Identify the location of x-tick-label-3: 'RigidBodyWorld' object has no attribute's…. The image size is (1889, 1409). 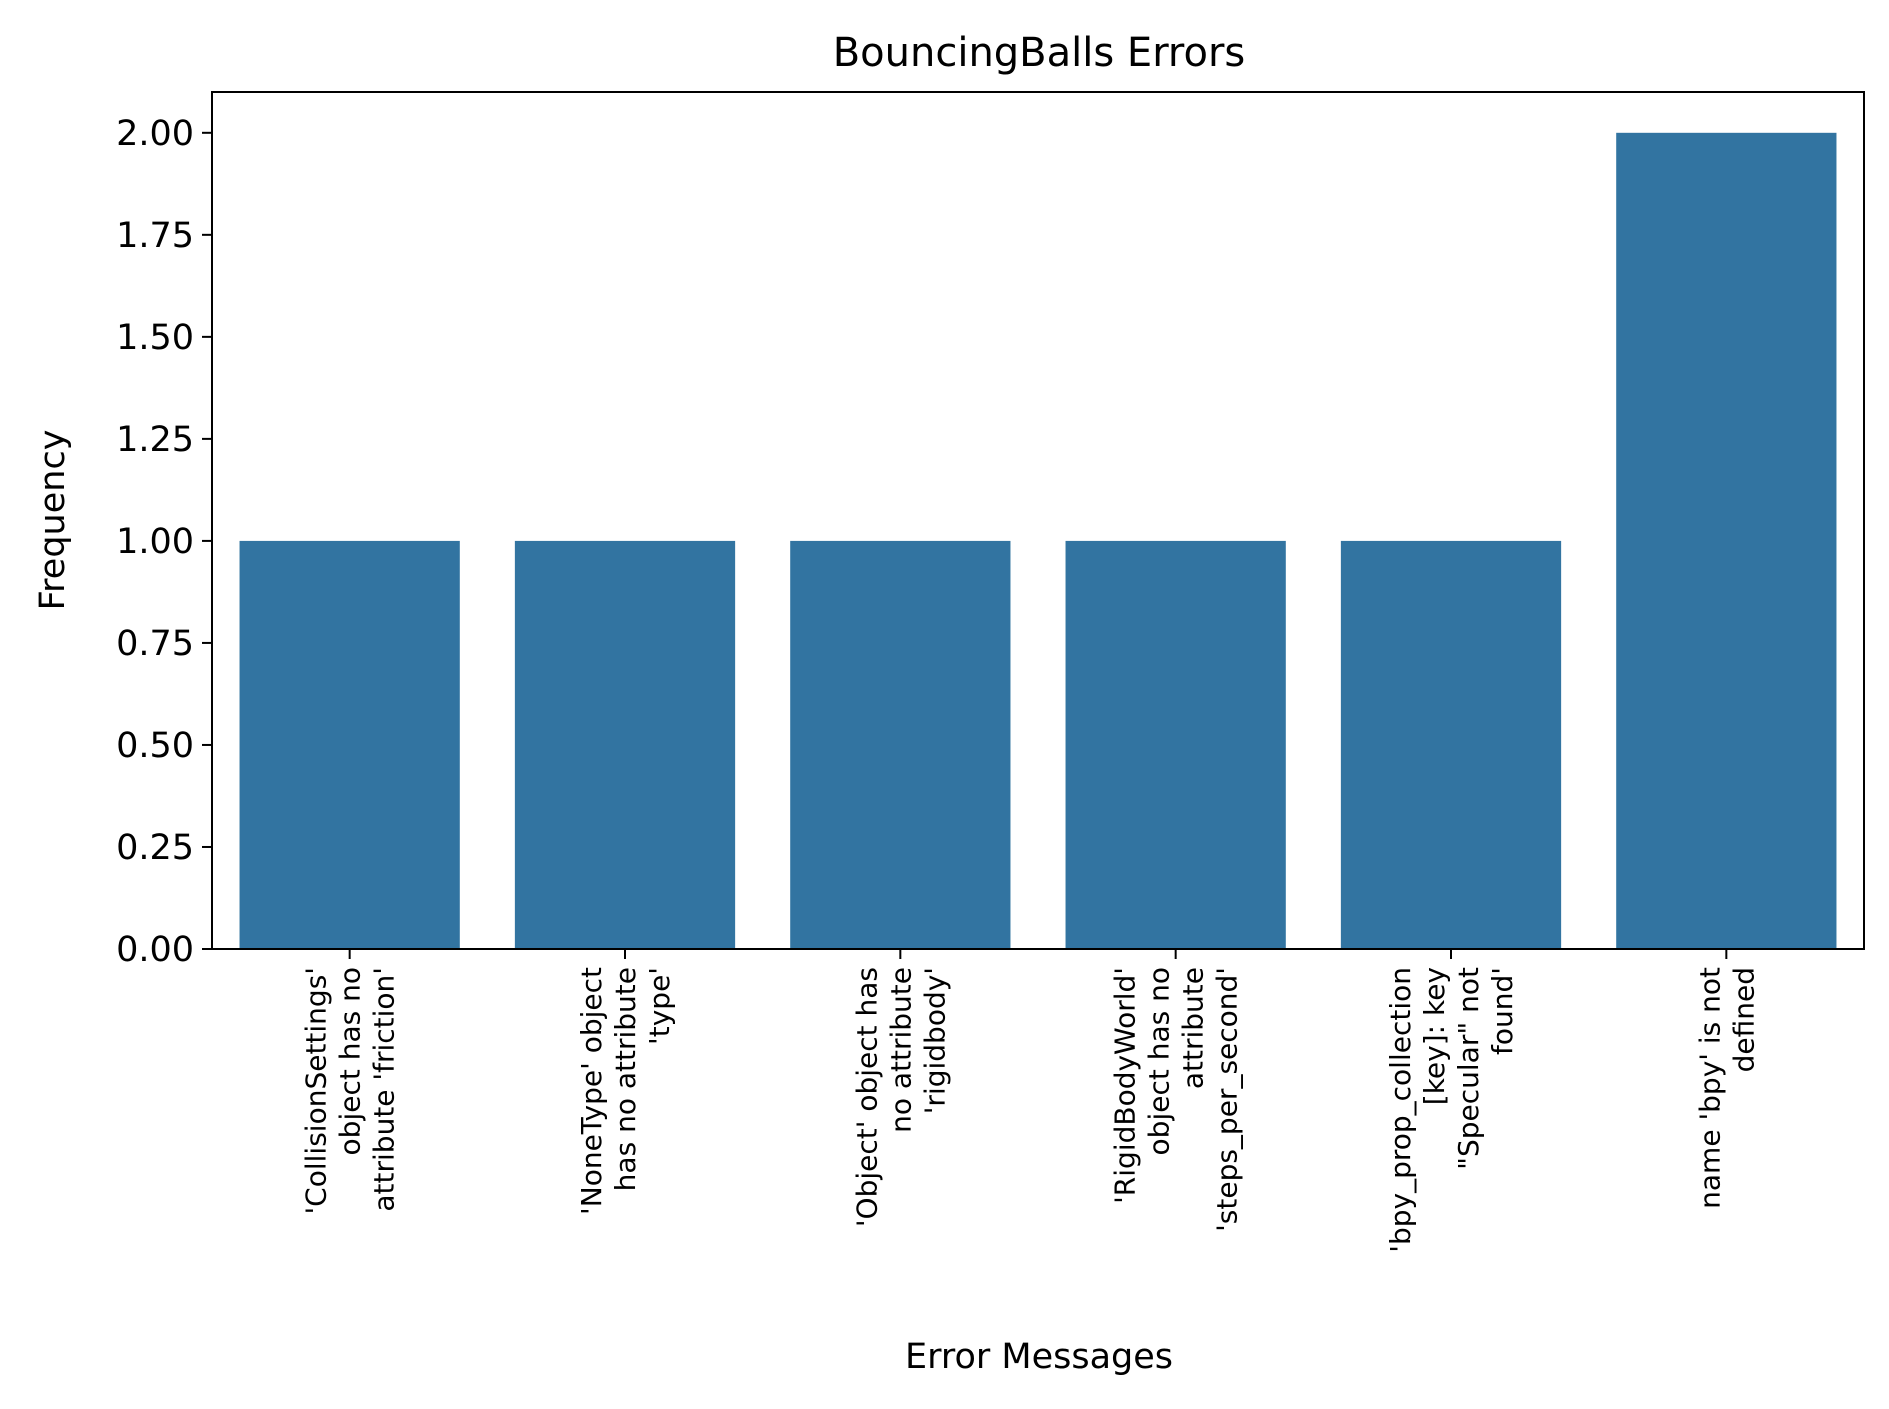
(1176, 1099).